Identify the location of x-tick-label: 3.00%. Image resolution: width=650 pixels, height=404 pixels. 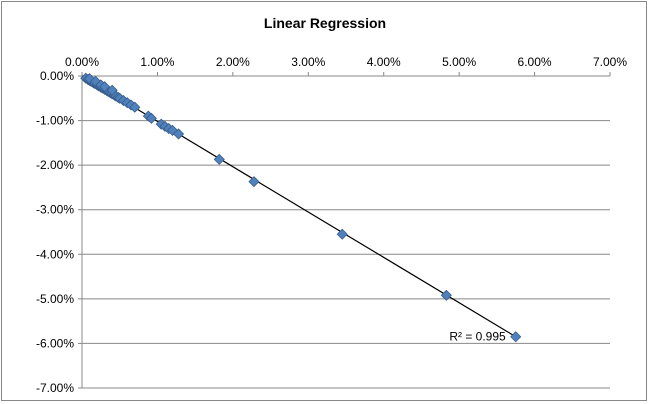
(308, 62).